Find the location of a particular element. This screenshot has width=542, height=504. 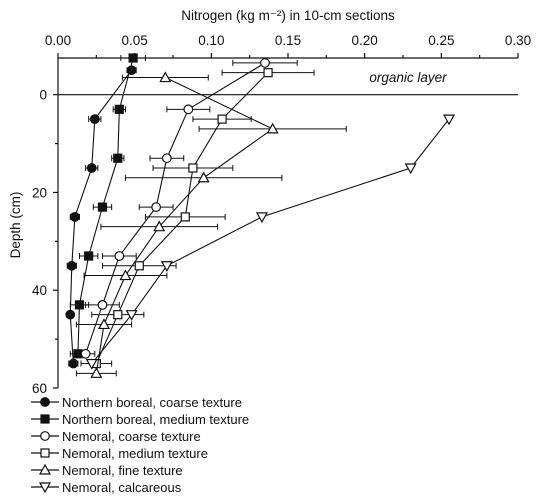

x-tick-label: 0.10 is located at coordinates (211, 40).